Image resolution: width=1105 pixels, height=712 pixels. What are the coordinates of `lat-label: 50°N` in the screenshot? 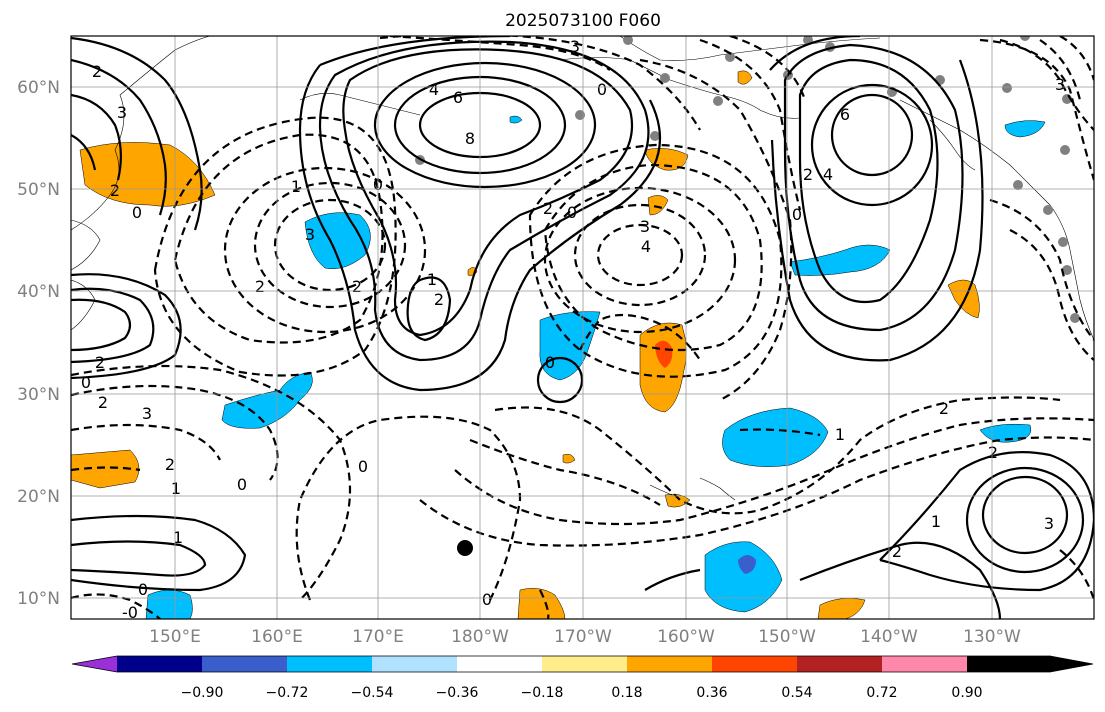 It's located at (38, 190).